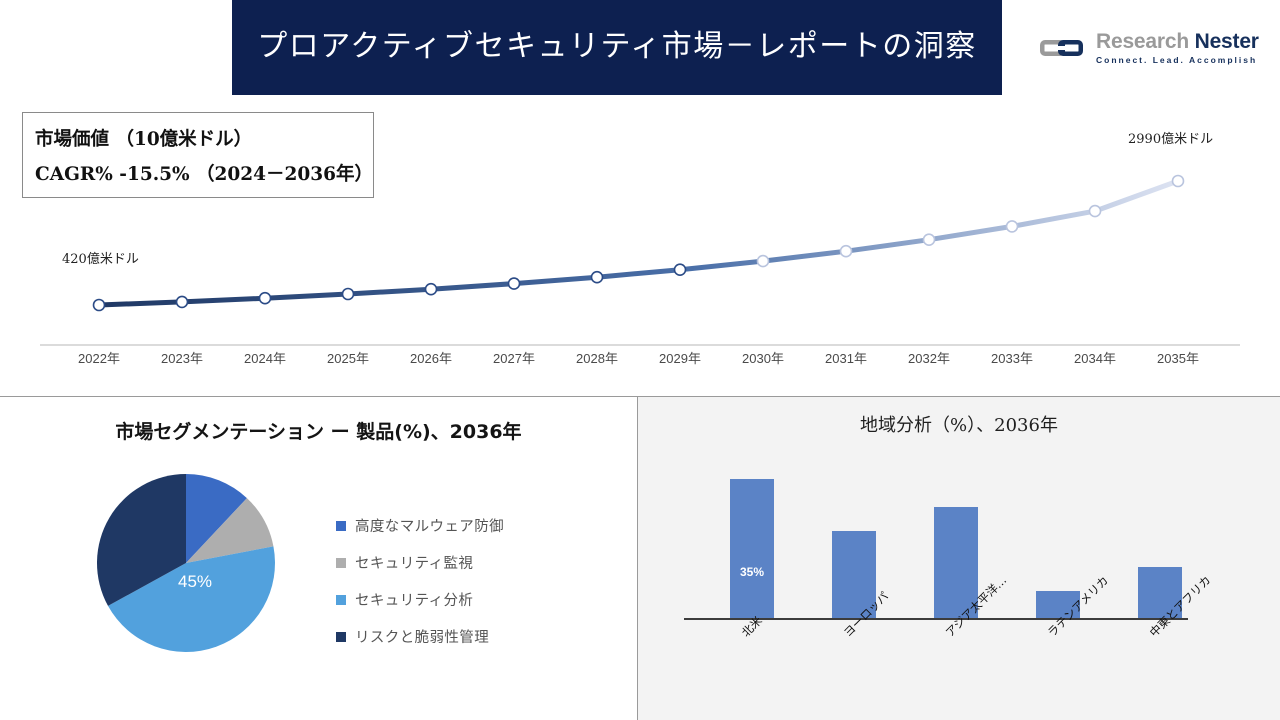 The image size is (1280, 720). Describe the element at coordinates (99, 358) in the screenshot. I see `line-chart-x-label: 2022年` at that location.